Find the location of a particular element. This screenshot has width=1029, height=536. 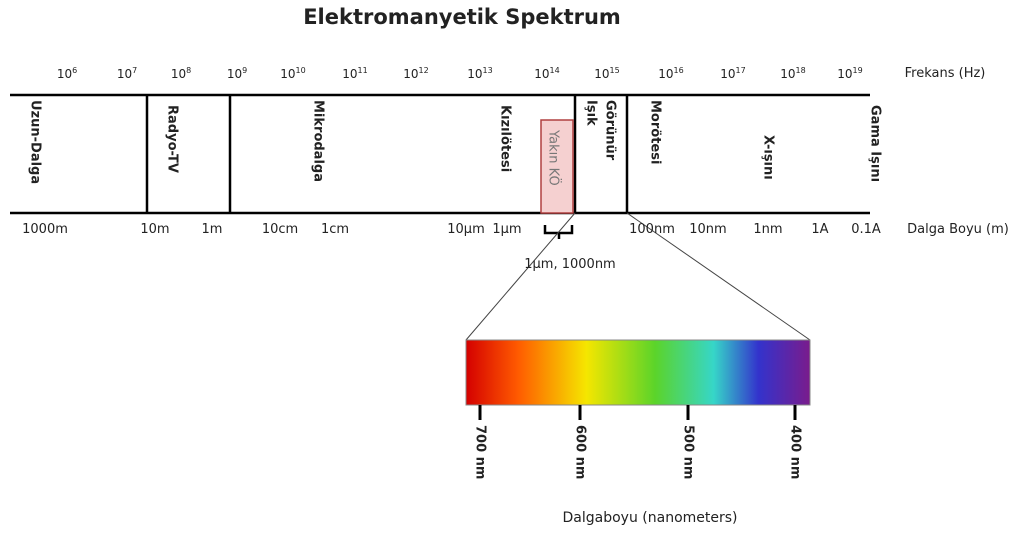

frequency-tick: 10⁹ is located at coordinates (237, 73).